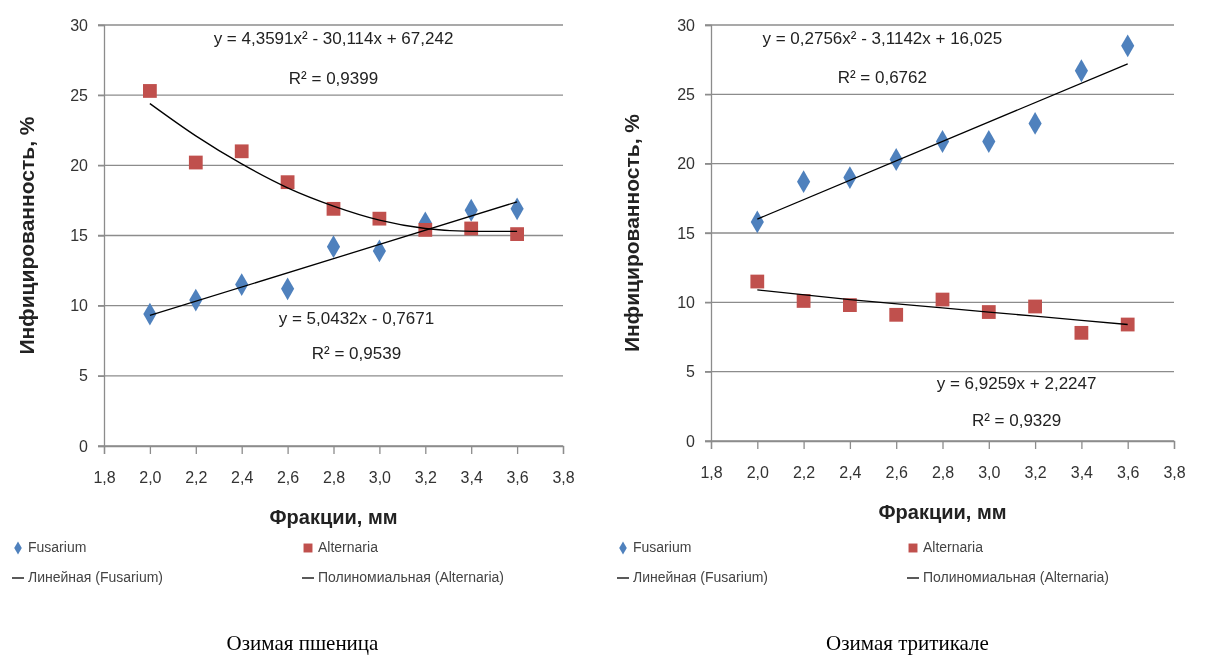 Image resolution: width=1211 pixels, height=671 pixels. I want to click on annotation: y = 4,3591x² - 30,114x + 67,242, so click(333, 39).